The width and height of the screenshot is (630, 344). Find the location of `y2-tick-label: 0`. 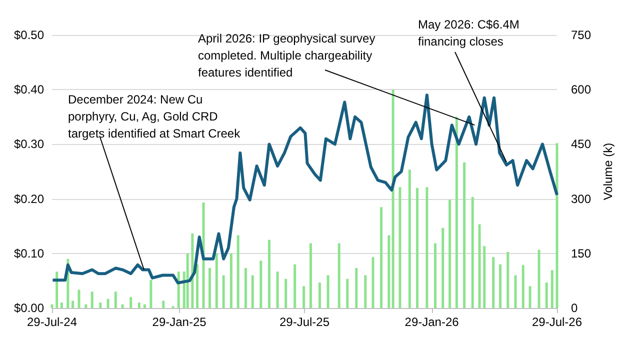

y2-tick-label: 0 is located at coordinates (574, 308).